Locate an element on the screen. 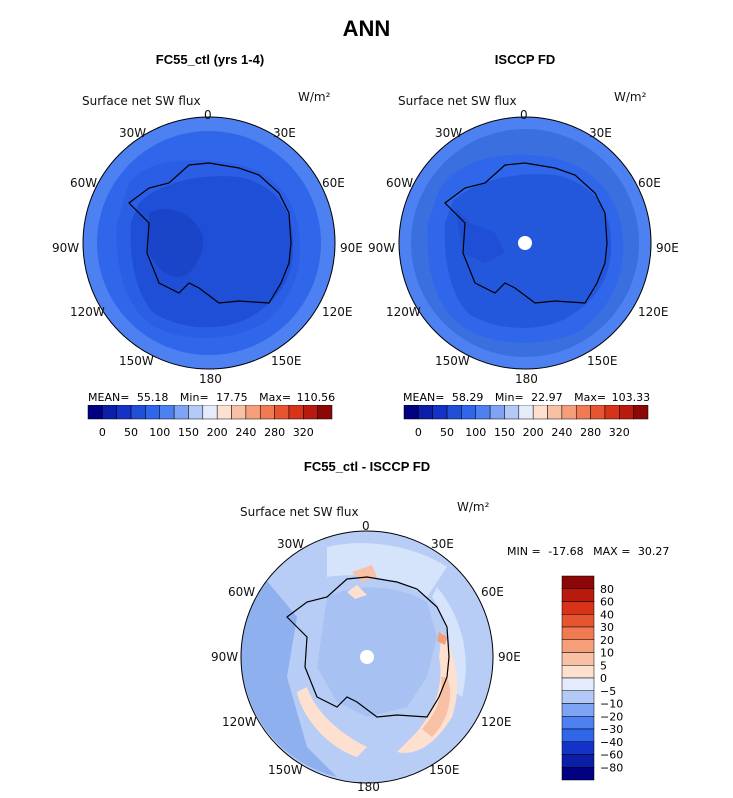 This screenshot has height=798, width=733. panel2-max-label: Max= is located at coordinates (590, 397).